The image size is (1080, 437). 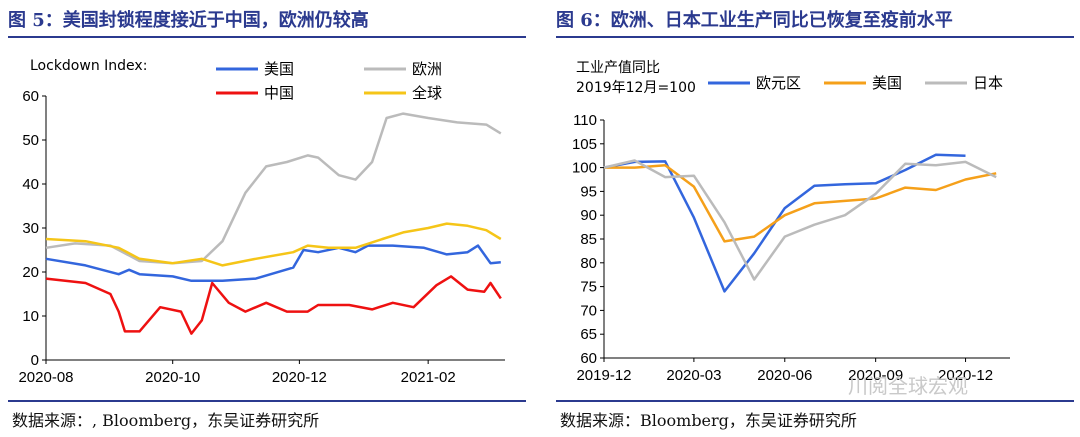 What do you see at coordinates (30, 316) in the screenshot?
I see `y-tick-label: 10` at bounding box center [30, 316].